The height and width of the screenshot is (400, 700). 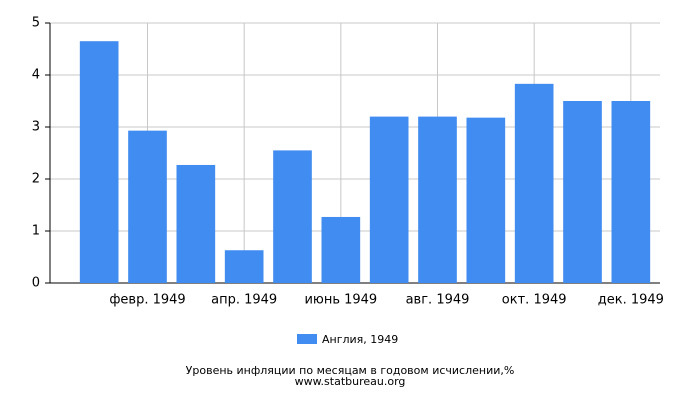 I want to click on y-tick-label: 4, so click(x=36, y=75).